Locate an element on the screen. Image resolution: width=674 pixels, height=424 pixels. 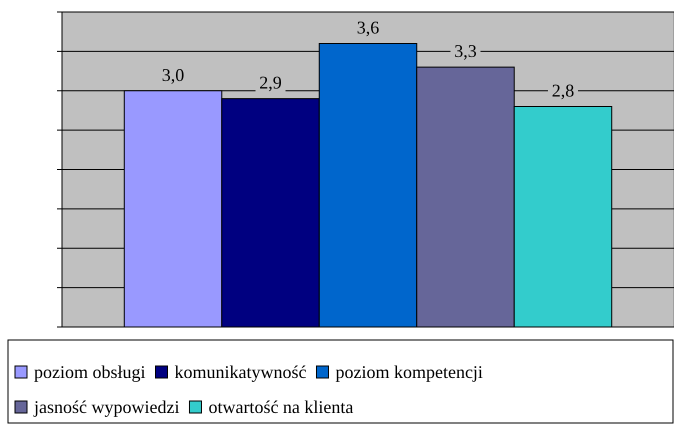
legend-label: poziom kompetencji is located at coordinates (409, 372).